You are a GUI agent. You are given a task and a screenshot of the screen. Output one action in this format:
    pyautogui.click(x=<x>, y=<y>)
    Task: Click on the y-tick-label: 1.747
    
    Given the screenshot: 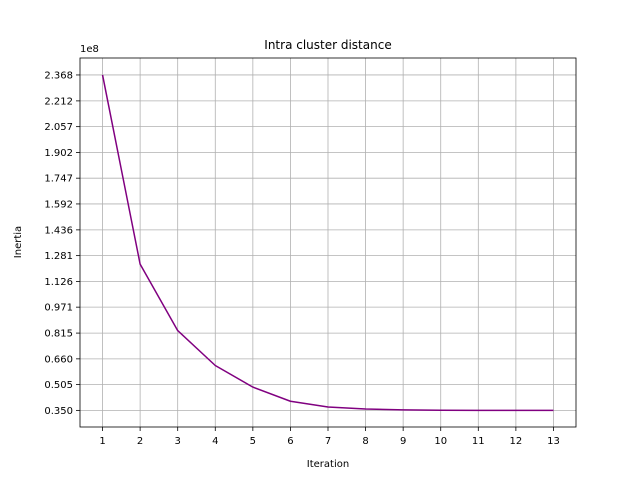 What is the action you would take?
    pyautogui.click(x=58, y=179)
    